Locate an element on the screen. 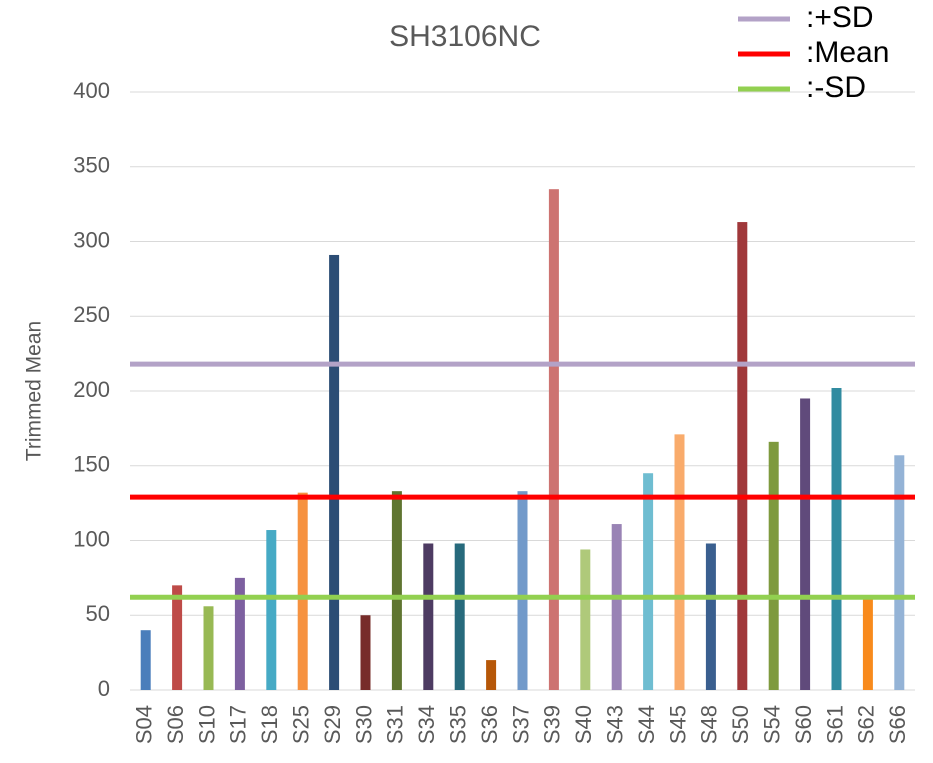 The height and width of the screenshot is (763, 933). x-tick-label: S35 is located at coordinates (458, 724).